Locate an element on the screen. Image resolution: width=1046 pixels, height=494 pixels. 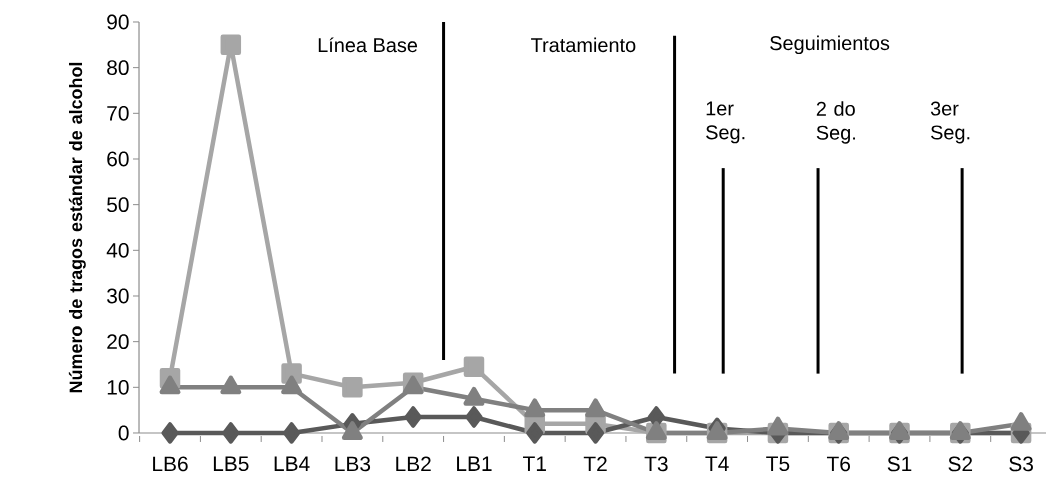
y-tick-label: 70 is located at coordinates (118, 113).